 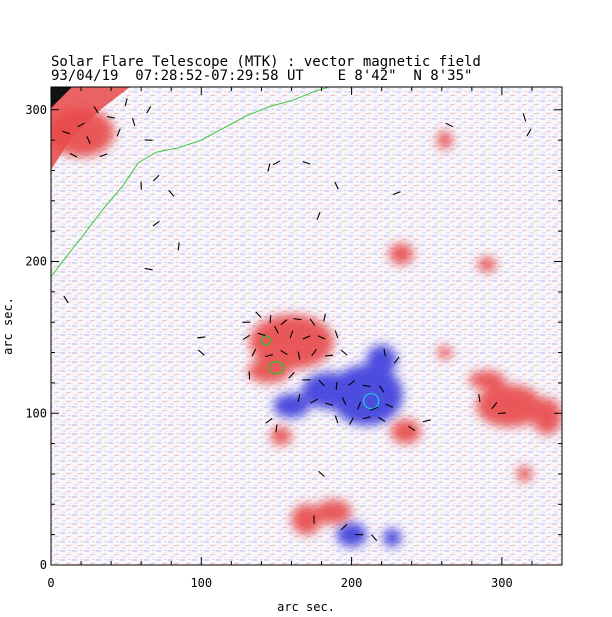 I want to click on x-tick-label: 100, so click(x=201, y=583).